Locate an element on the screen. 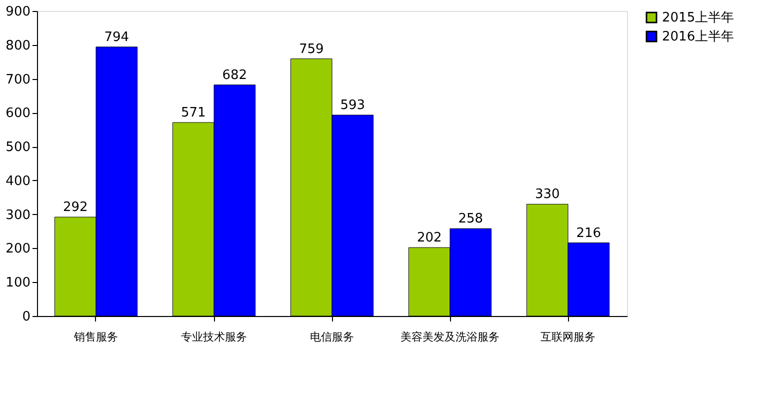 The width and height of the screenshot is (767, 395). data-label: 216 is located at coordinates (589, 233).